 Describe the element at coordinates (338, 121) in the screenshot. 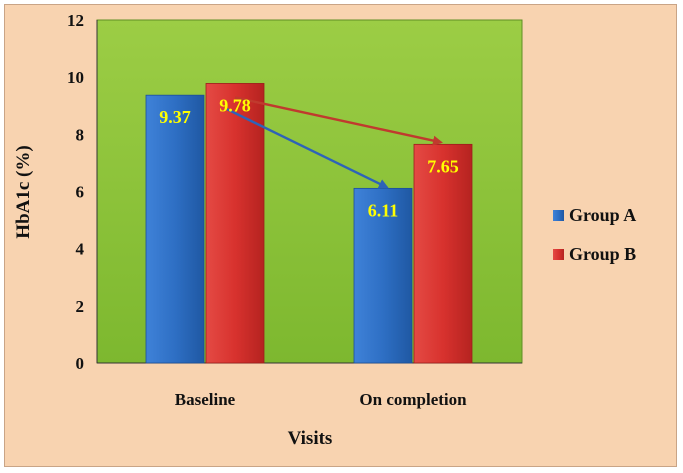

I see `arrow-group-b` at that location.